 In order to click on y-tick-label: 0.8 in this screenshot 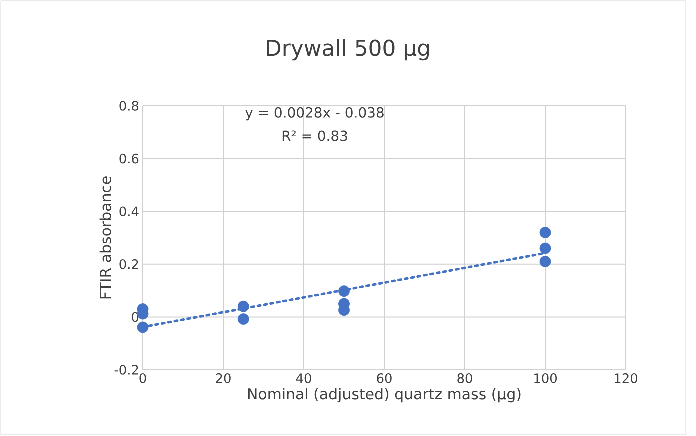, I will do `click(129, 106)`.